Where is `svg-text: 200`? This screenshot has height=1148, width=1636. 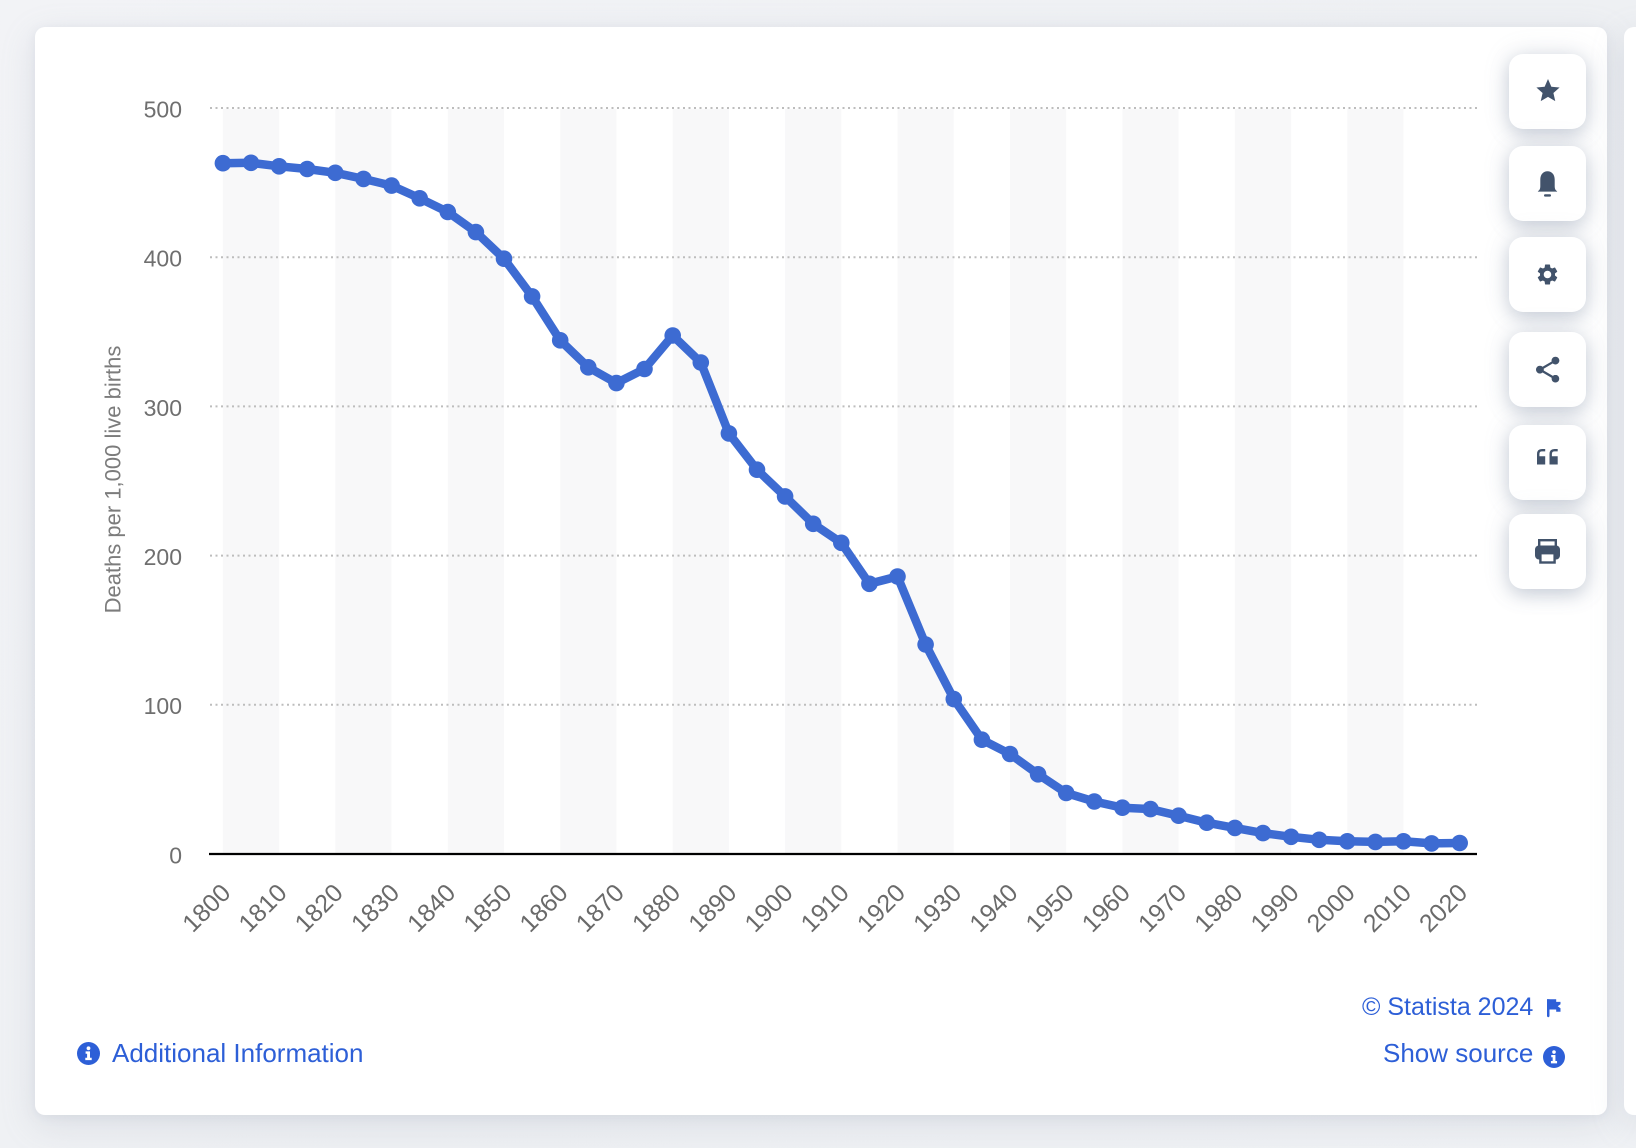
svg-text: 200 is located at coordinates (163, 557).